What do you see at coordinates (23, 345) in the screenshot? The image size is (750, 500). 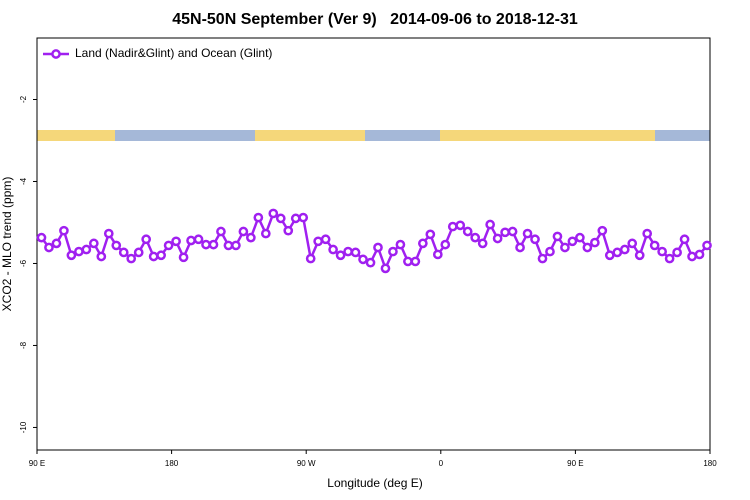 I see `y-tick-label: -8` at bounding box center [23, 345].